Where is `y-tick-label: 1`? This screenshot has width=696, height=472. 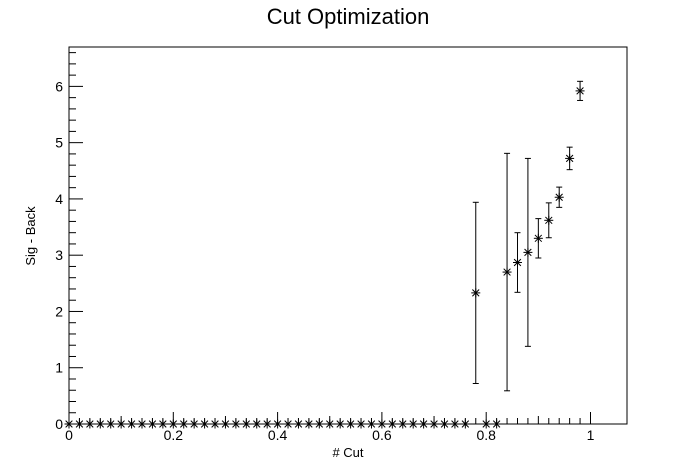
y-tick-label: 1 is located at coordinates (59, 368).